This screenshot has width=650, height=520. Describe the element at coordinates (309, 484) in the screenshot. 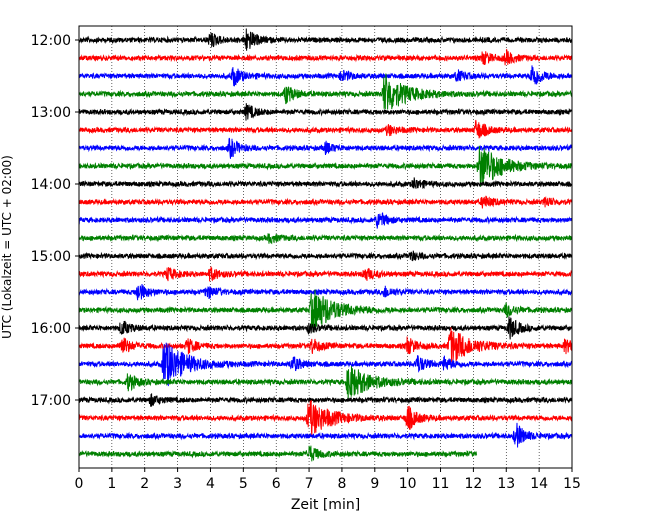

I see `x-tick-label: 7` at that location.